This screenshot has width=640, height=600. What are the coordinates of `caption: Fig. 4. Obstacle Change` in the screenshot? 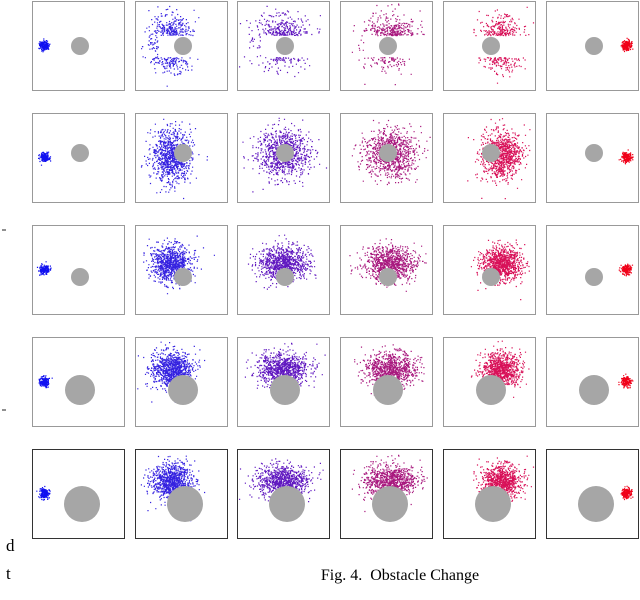 It's located at (400, 575).